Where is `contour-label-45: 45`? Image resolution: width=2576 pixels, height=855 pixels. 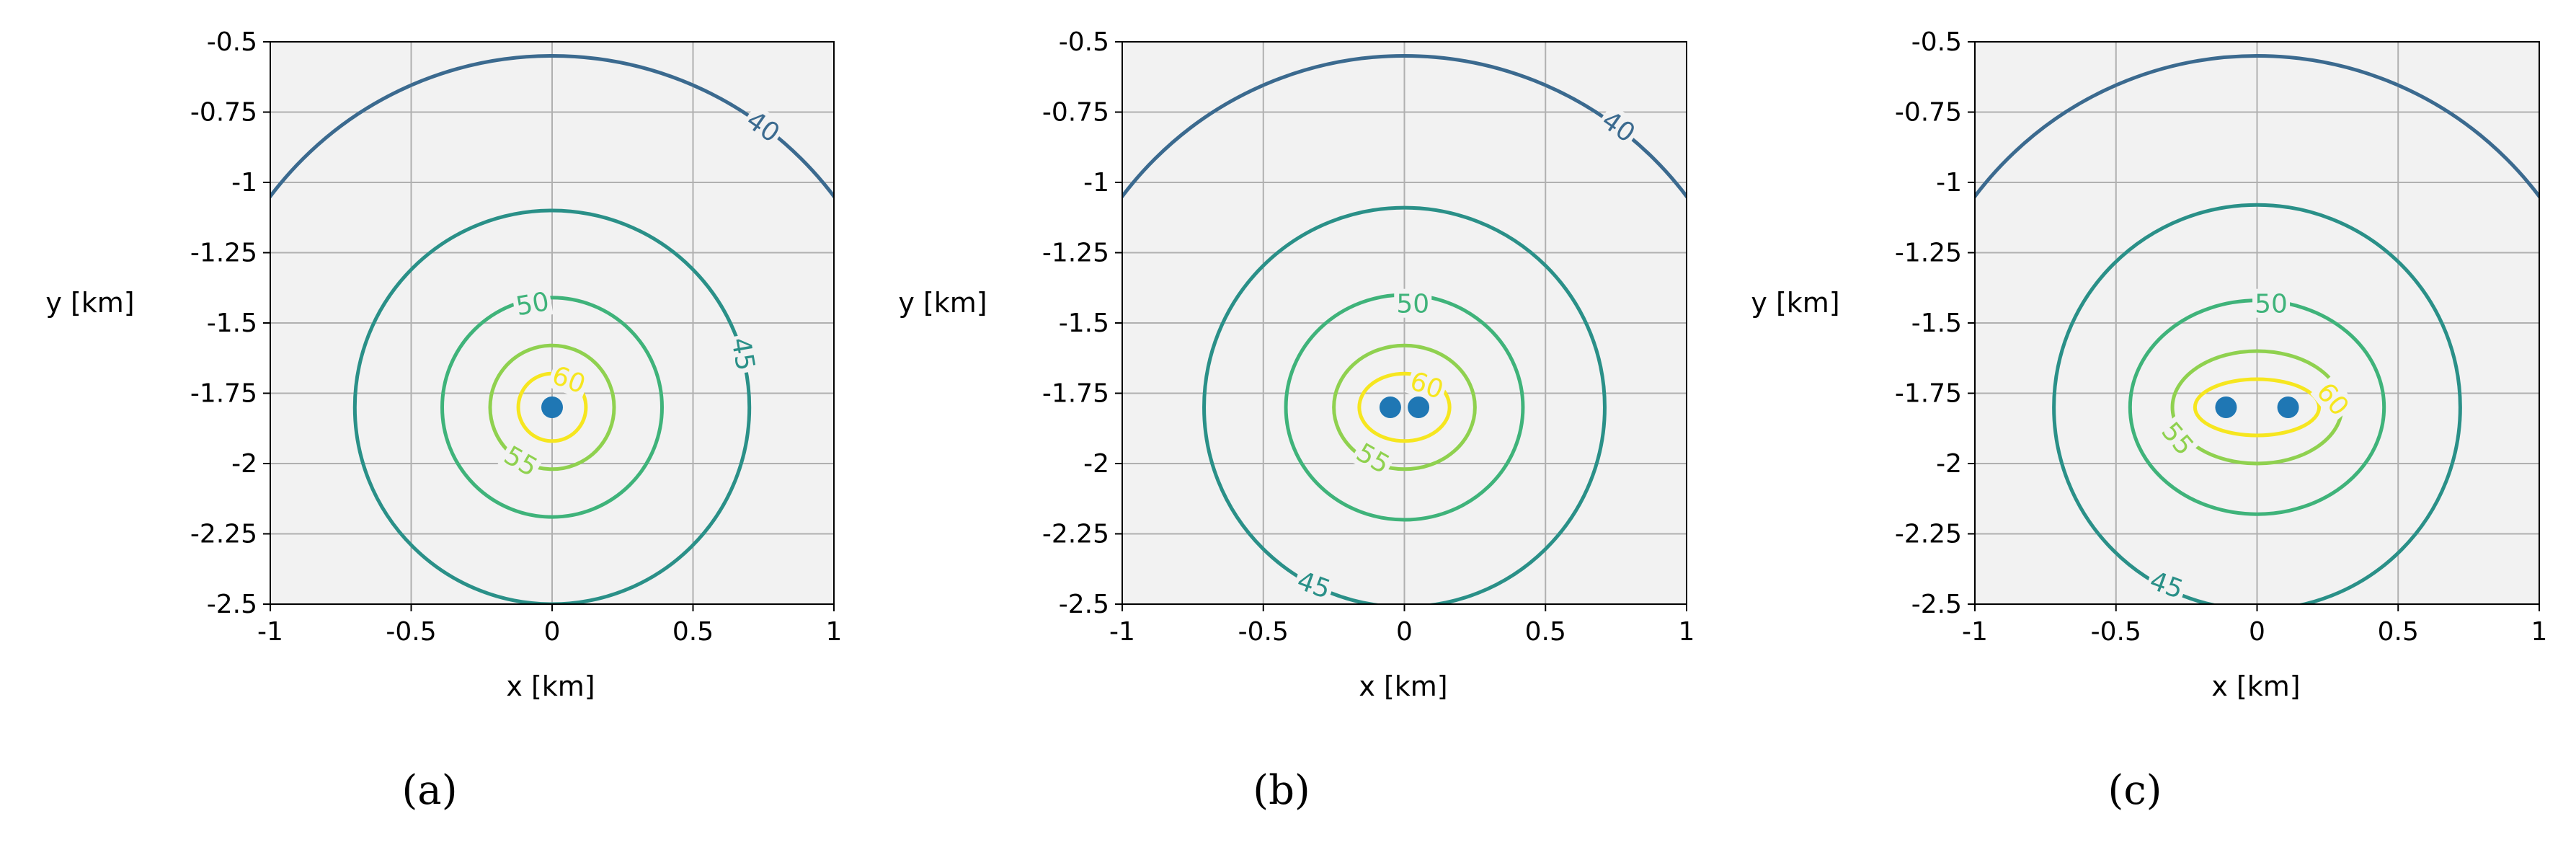 contour-label-45: 45 is located at coordinates (743, 354).